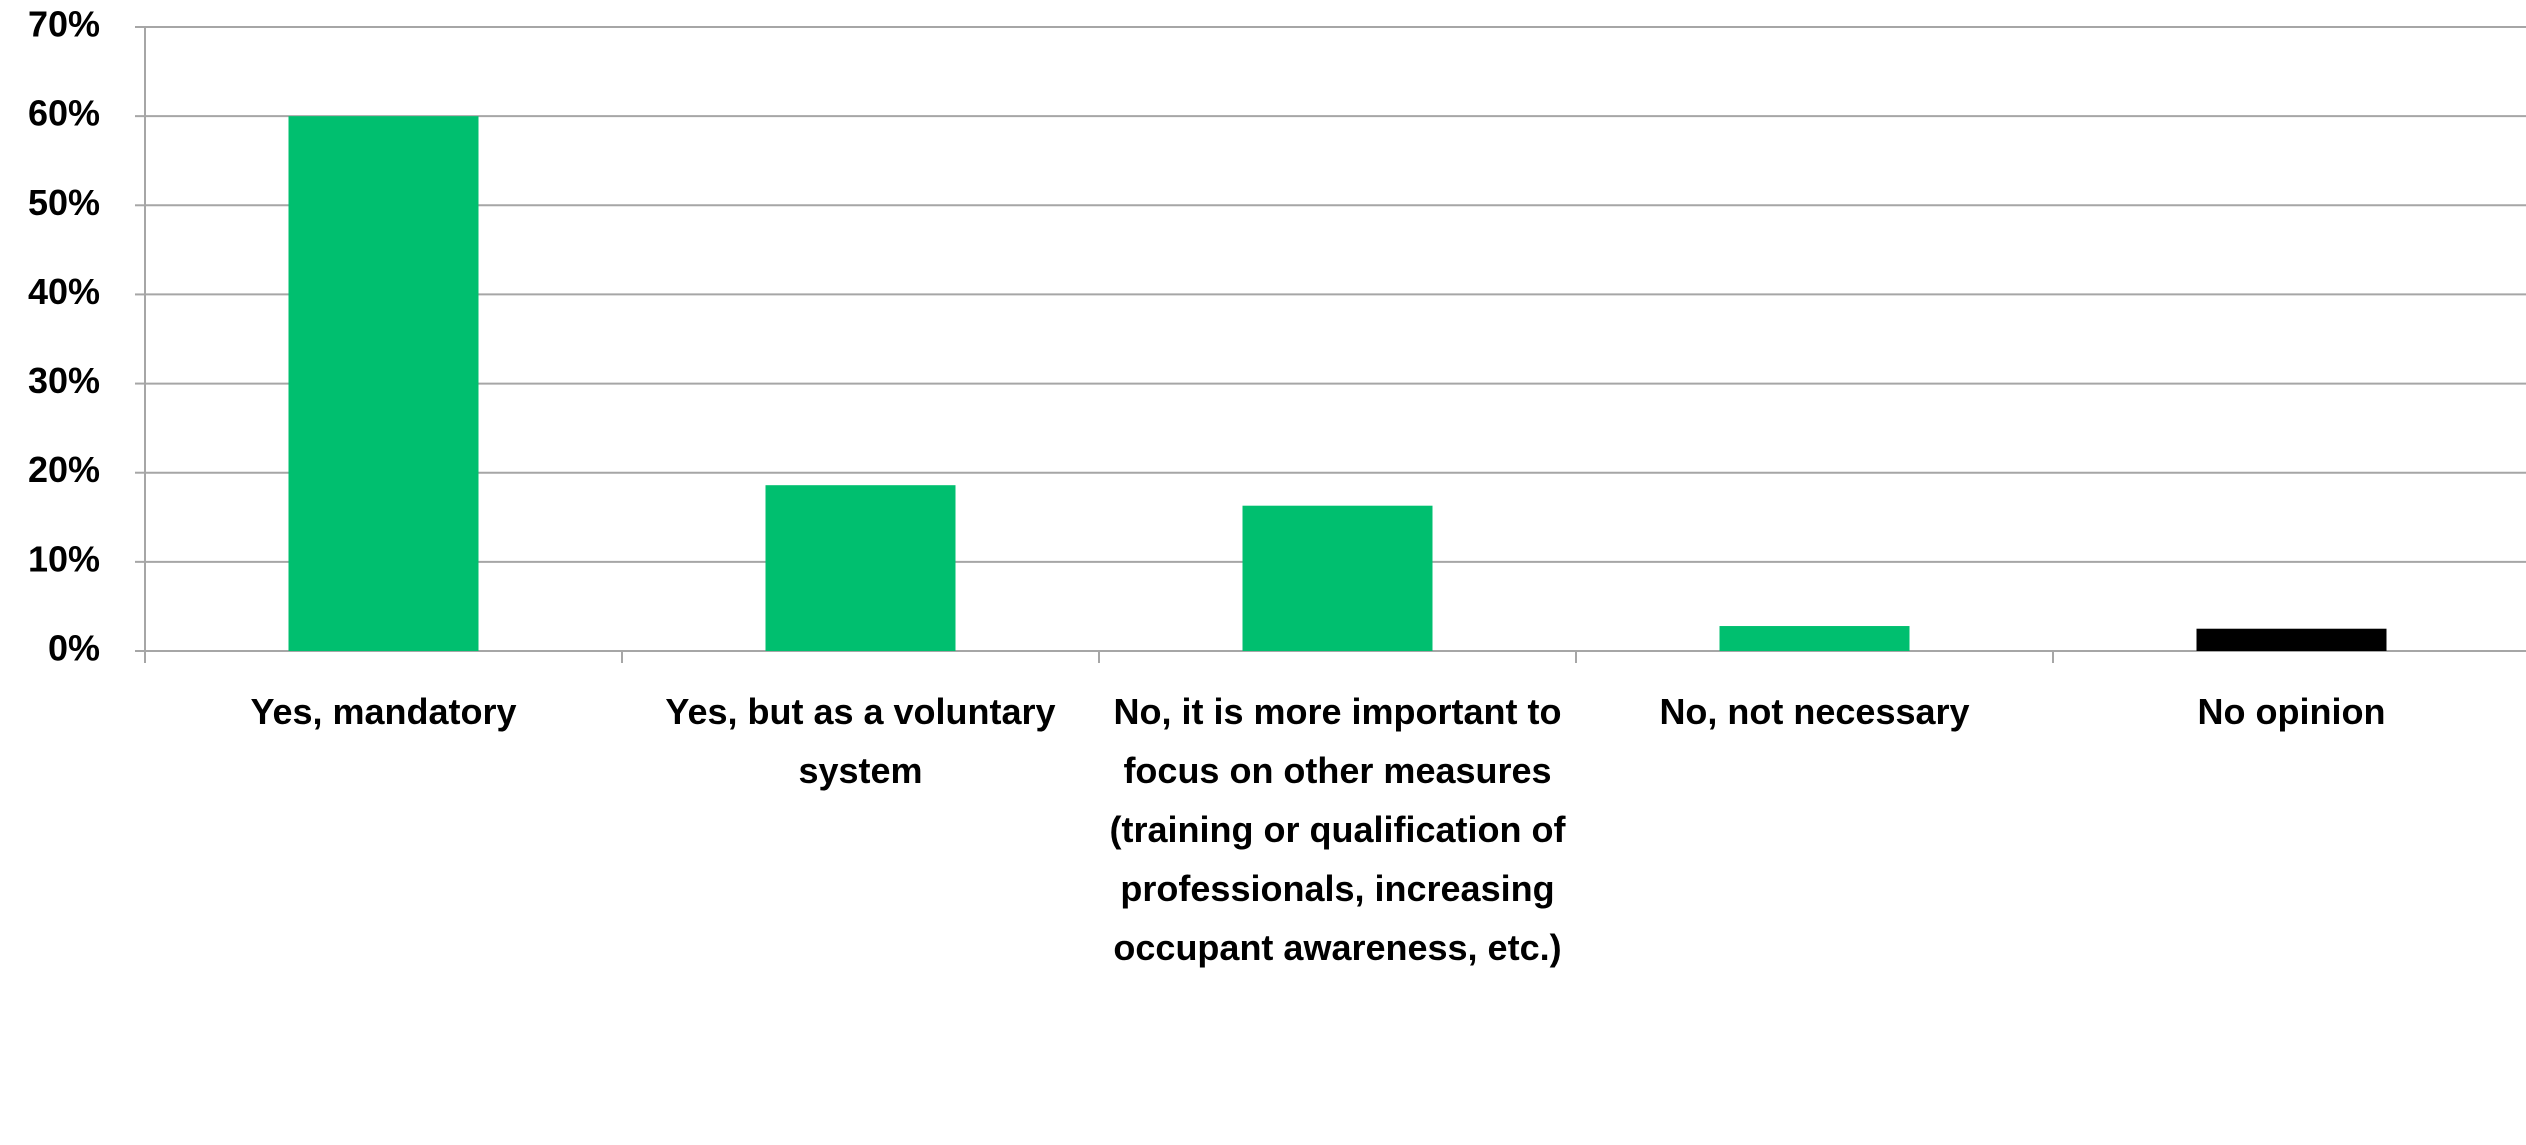 This screenshot has height=1145, width=2526. What do you see at coordinates (383, 711) in the screenshot?
I see `x-tick-label: Yes, mandatory` at bounding box center [383, 711].